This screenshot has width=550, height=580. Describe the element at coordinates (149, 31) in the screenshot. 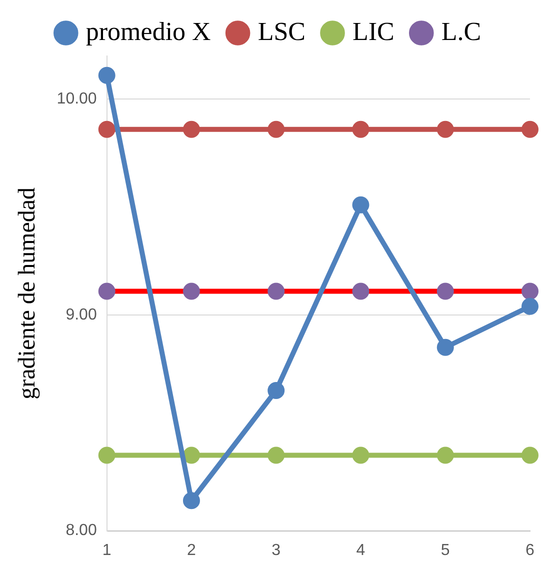

I see `legend-label: promedio X` at that location.